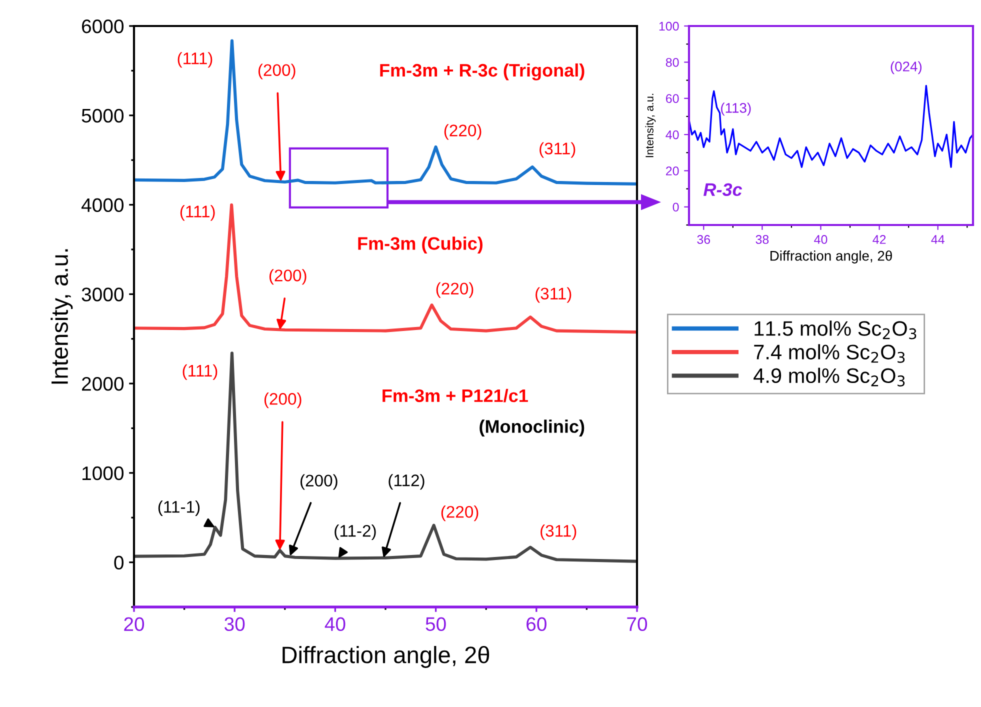  Describe the element at coordinates (455, 395) in the screenshot. I see `annotation: Fm-3m + P121/c1` at that location.